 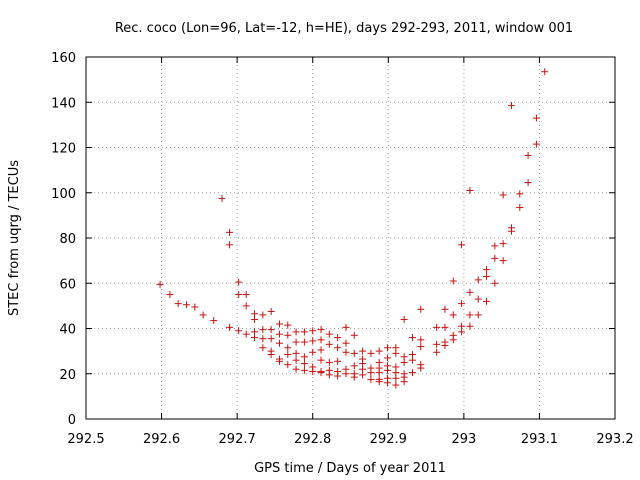 I want to click on x-tick-label: 292.7, so click(x=237, y=439).